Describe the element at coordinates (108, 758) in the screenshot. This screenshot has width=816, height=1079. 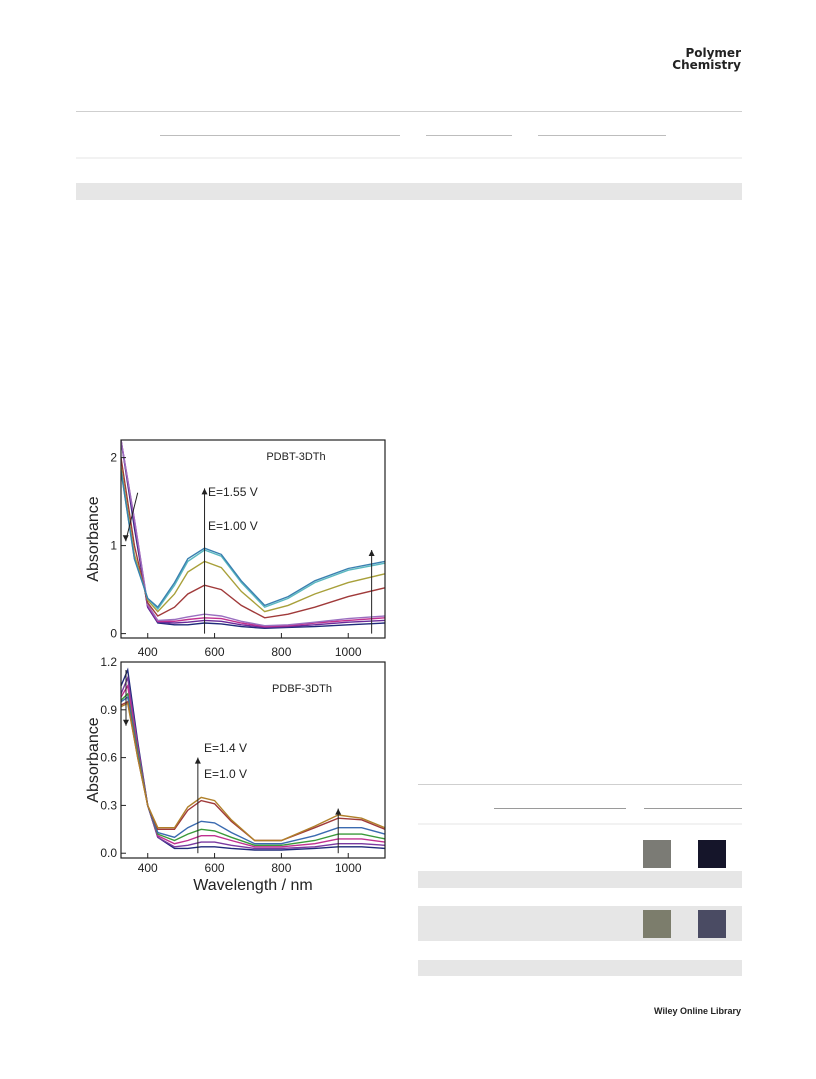
I see `y-tick-label: 0.6` at that location.